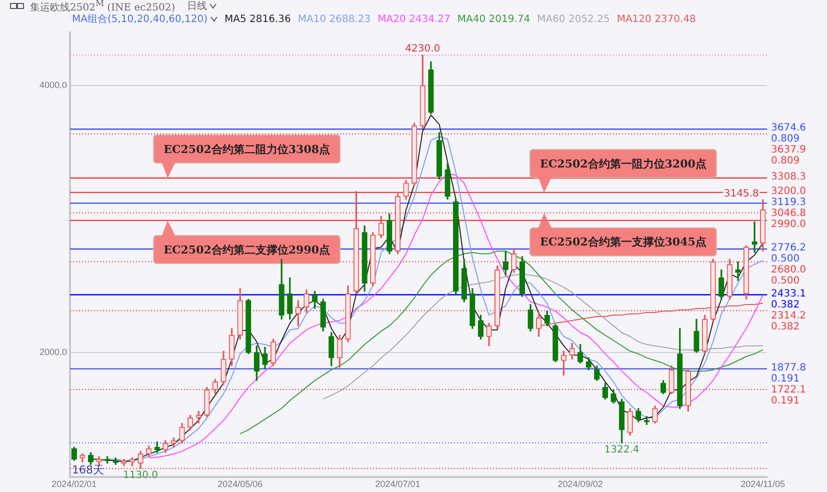 The width and height of the screenshot is (827, 492). Describe the element at coordinates (247, 249) in the screenshot. I see `annotation: EC2502合约第二支撑位2990点` at that location.